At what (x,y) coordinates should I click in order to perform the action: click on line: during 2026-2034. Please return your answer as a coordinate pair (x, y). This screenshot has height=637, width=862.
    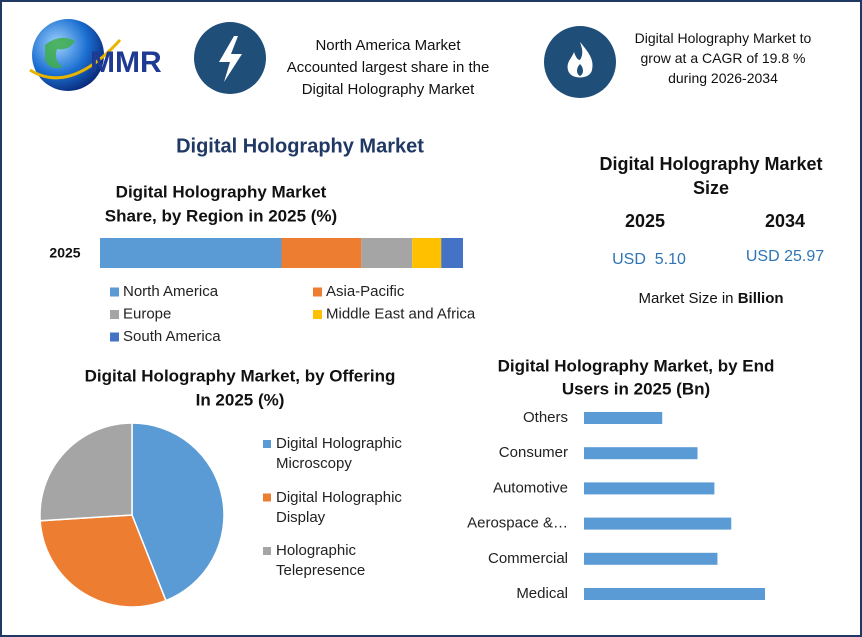
    Looking at the image, I should click on (723, 78).